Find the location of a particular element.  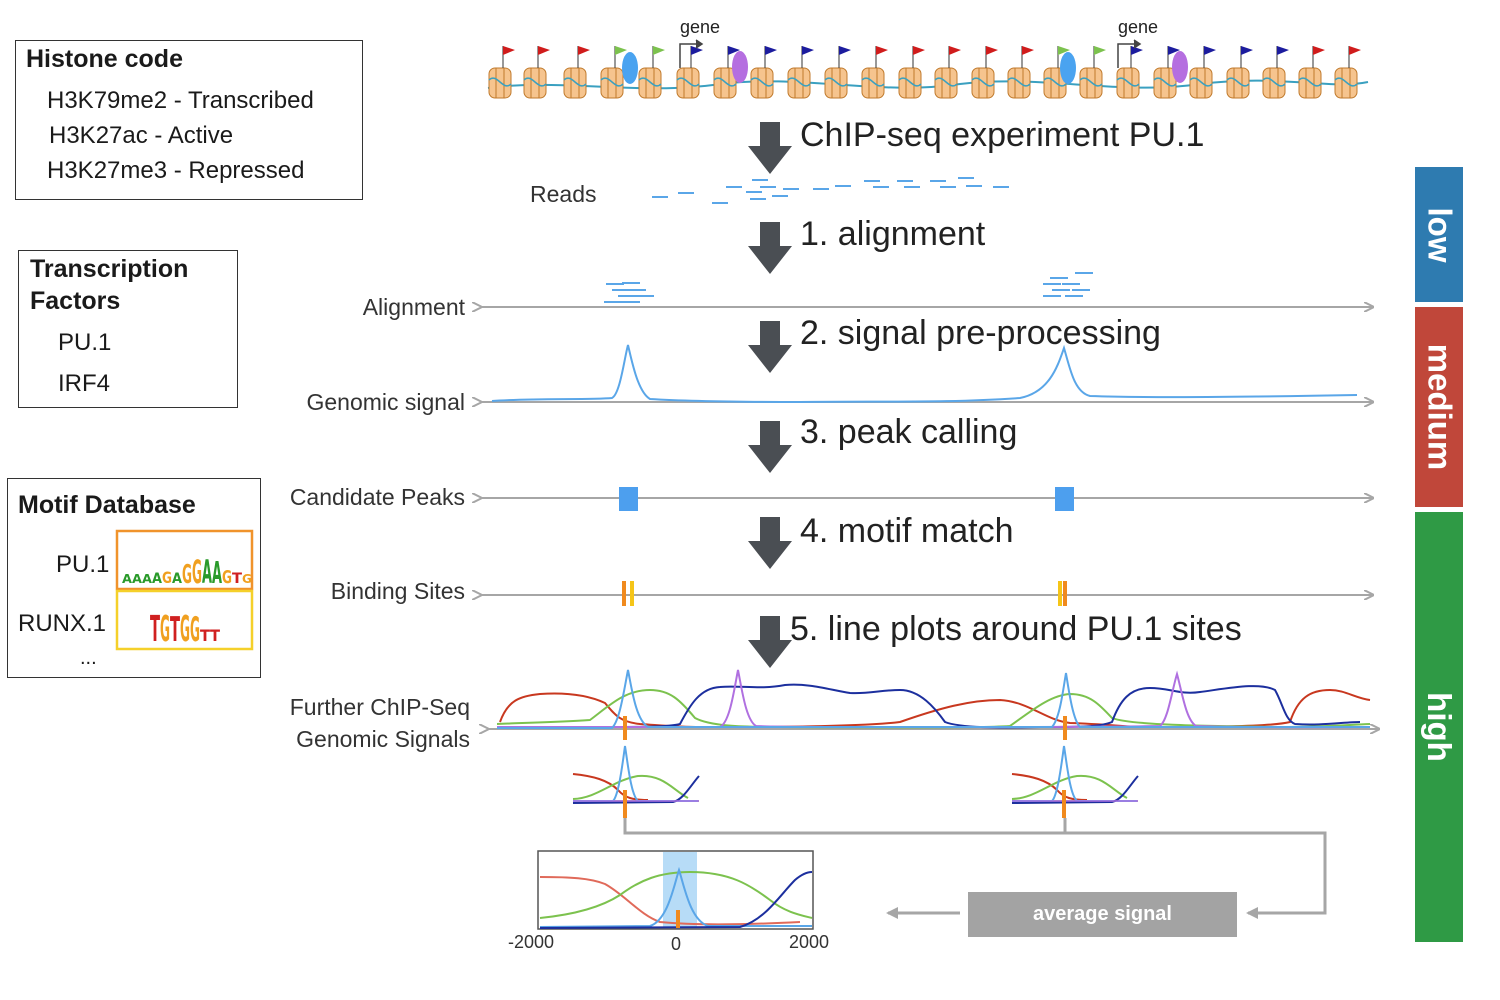

axis-tick-2000: 2000 is located at coordinates (809, 942).